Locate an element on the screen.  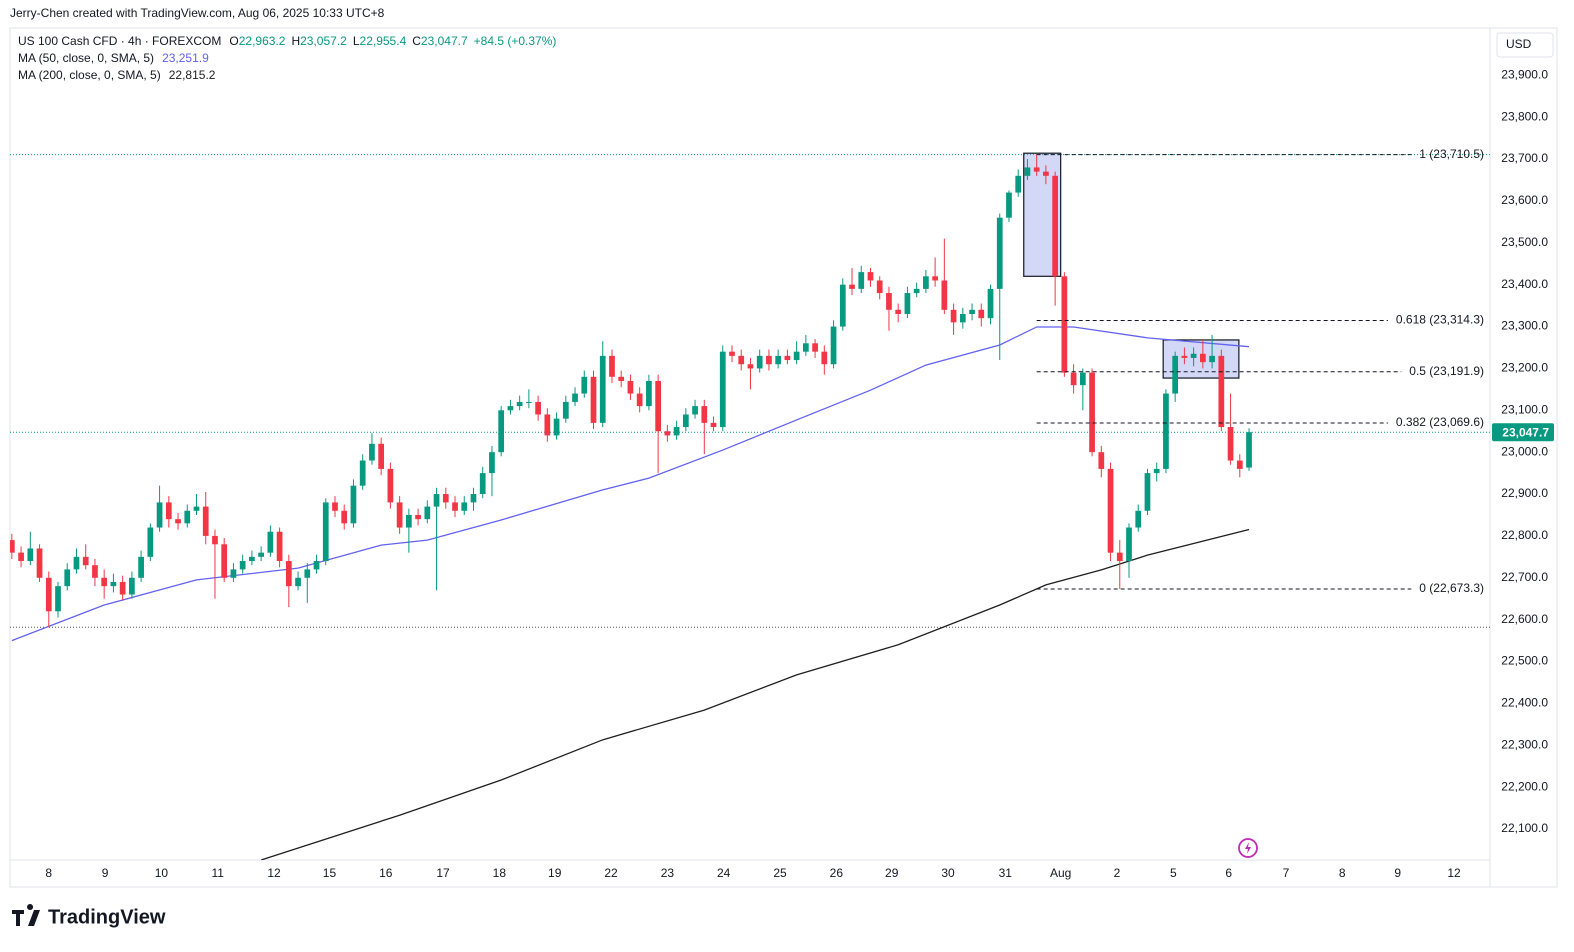
legend-change: +84.5 (+0.37%) is located at coordinates (515, 41).